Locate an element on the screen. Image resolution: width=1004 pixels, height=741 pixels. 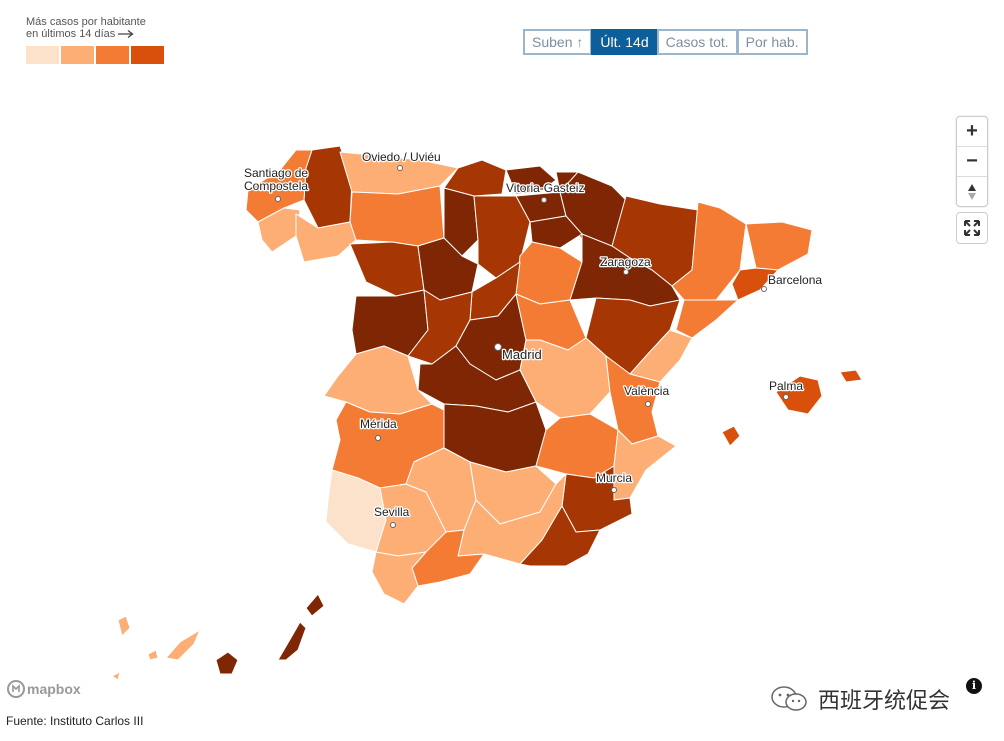
city-marker-vitoria is located at coordinates (544, 200).